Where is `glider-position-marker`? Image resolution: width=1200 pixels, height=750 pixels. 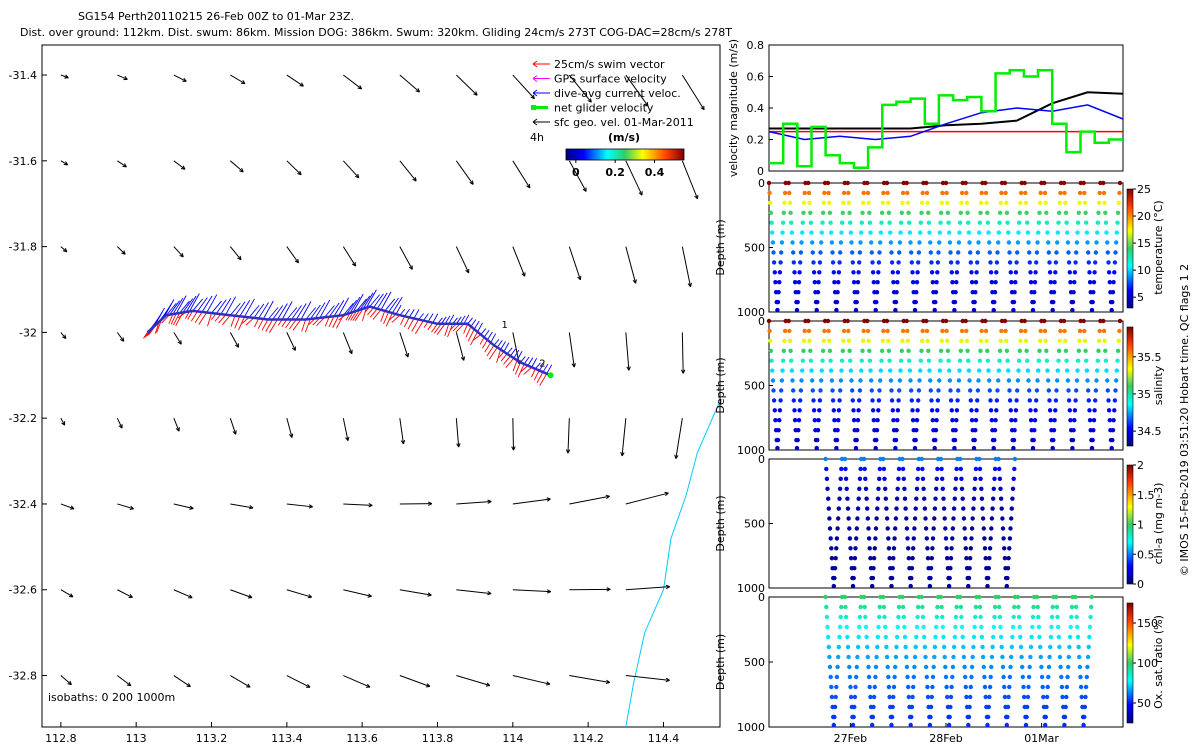 glider-position-marker is located at coordinates (550, 375).